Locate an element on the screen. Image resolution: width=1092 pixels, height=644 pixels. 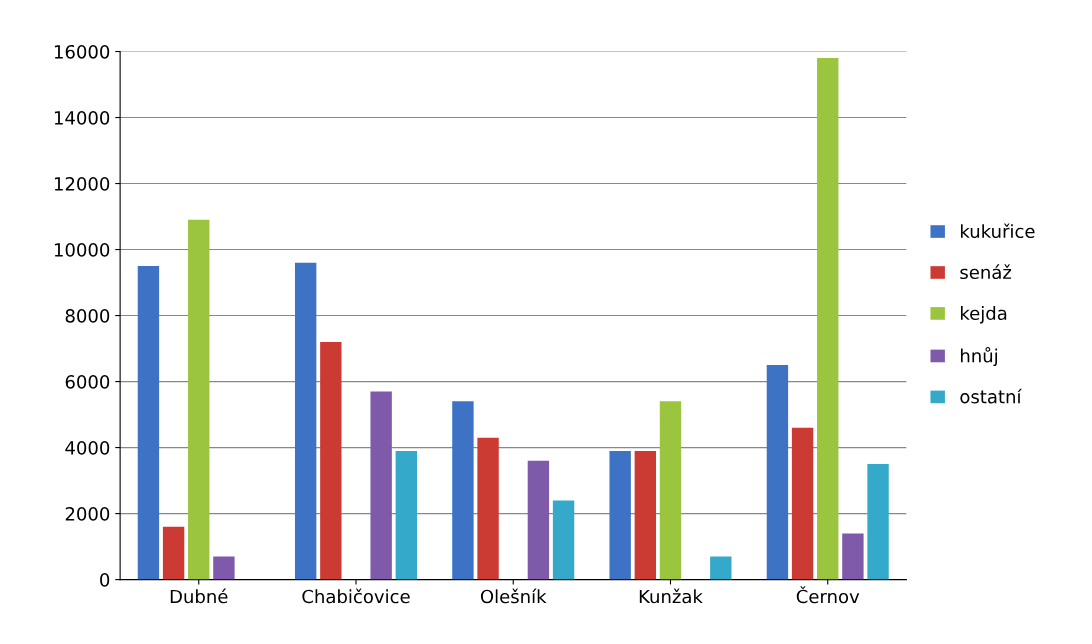
legend-label: kejda is located at coordinates (984, 315).